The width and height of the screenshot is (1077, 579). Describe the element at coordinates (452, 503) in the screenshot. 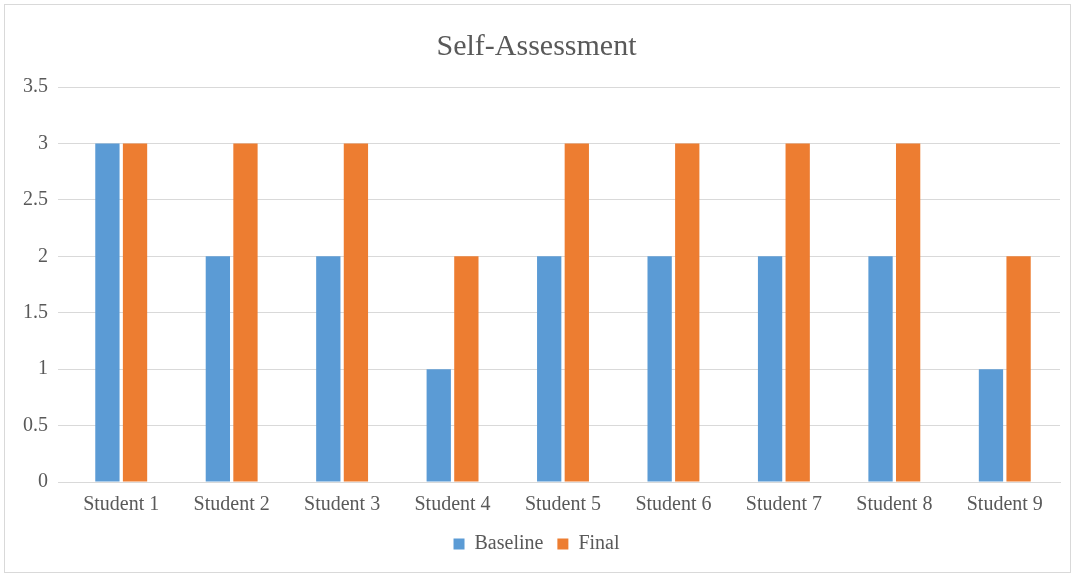

I see `x-tick-label: Student 4` at that location.